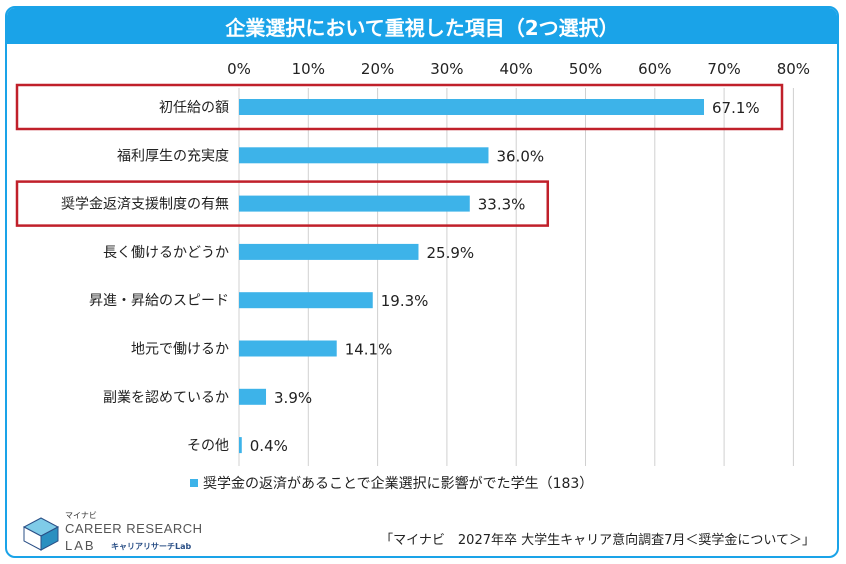 This screenshot has width=846, height=564. What do you see at coordinates (134, 528) in the screenshot?
I see `brand-main-text: CAREER RESEARCH` at bounding box center [134, 528].